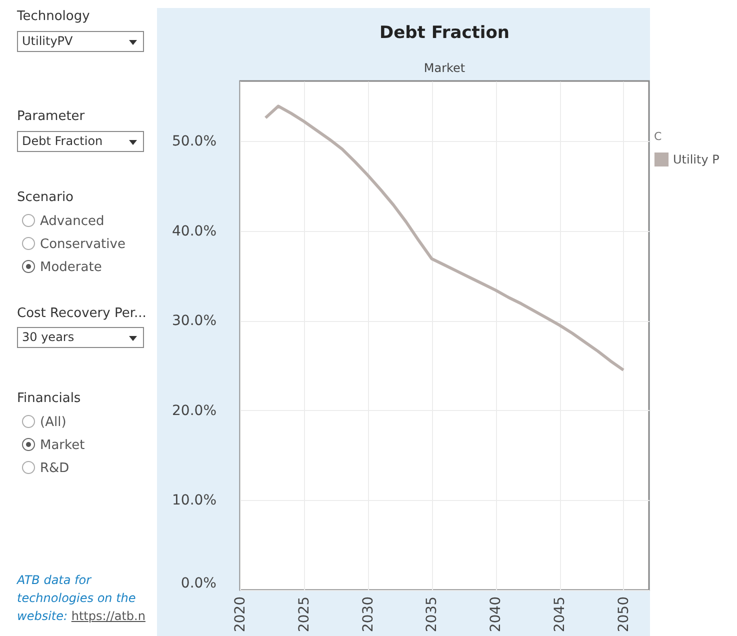 The height and width of the screenshot is (636, 737). I want to click on y-tick-label: 40.0%, so click(194, 231).